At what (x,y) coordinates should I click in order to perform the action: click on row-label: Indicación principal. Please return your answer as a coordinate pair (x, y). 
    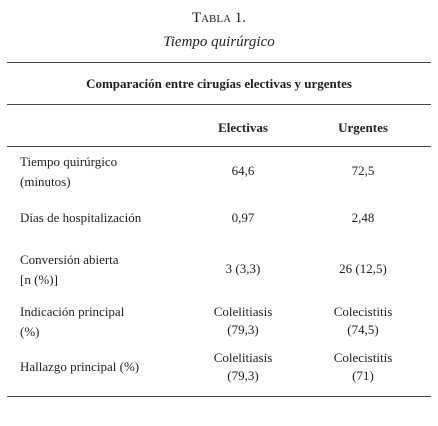
    Looking at the image, I should click on (72, 311).